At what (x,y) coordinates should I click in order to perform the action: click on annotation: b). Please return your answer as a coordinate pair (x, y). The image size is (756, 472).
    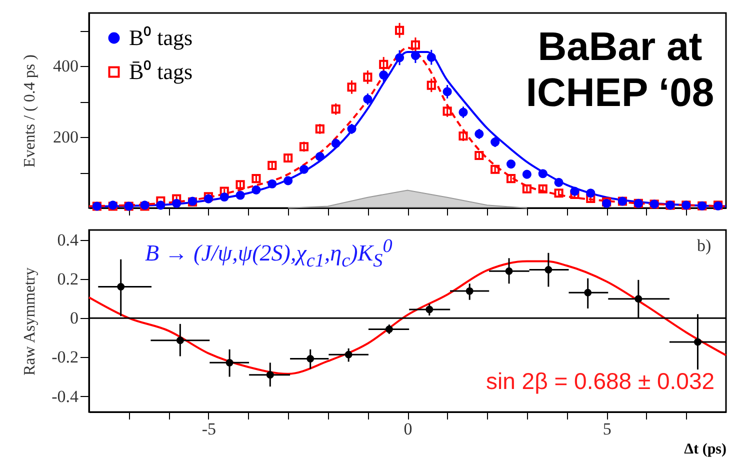
    Looking at the image, I should click on (704, 246).